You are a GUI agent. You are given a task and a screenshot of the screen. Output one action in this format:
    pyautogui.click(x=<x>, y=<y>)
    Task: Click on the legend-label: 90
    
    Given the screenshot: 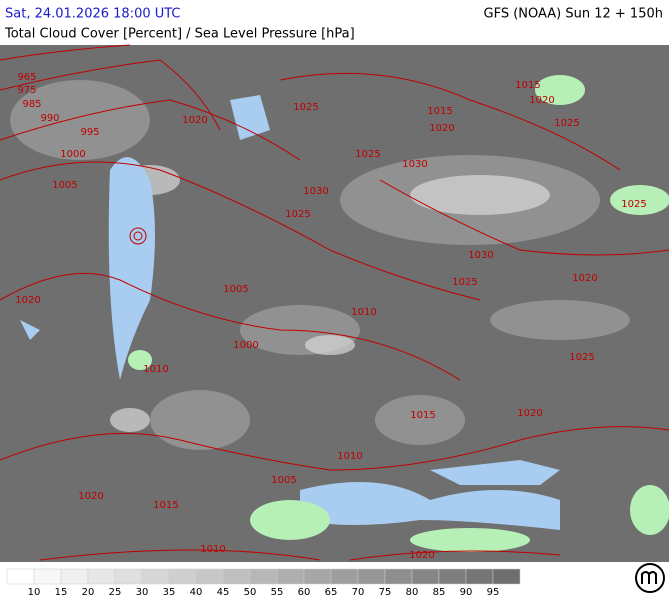 What is the action you would take?
    pyautogui.click(x=466, y=592)
    